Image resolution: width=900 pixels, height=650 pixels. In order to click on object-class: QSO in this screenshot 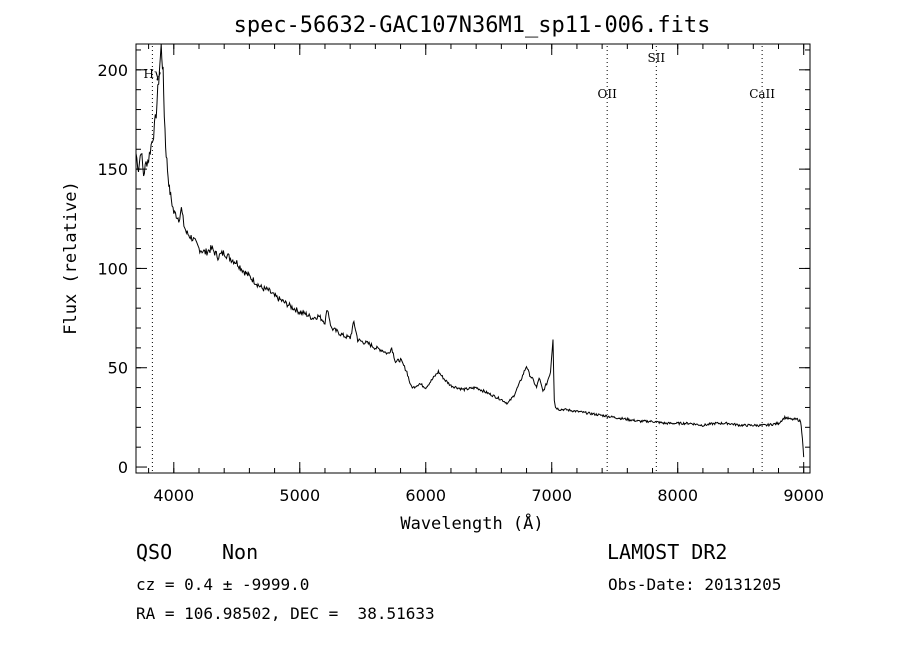, I will do `click(154, 552)`.